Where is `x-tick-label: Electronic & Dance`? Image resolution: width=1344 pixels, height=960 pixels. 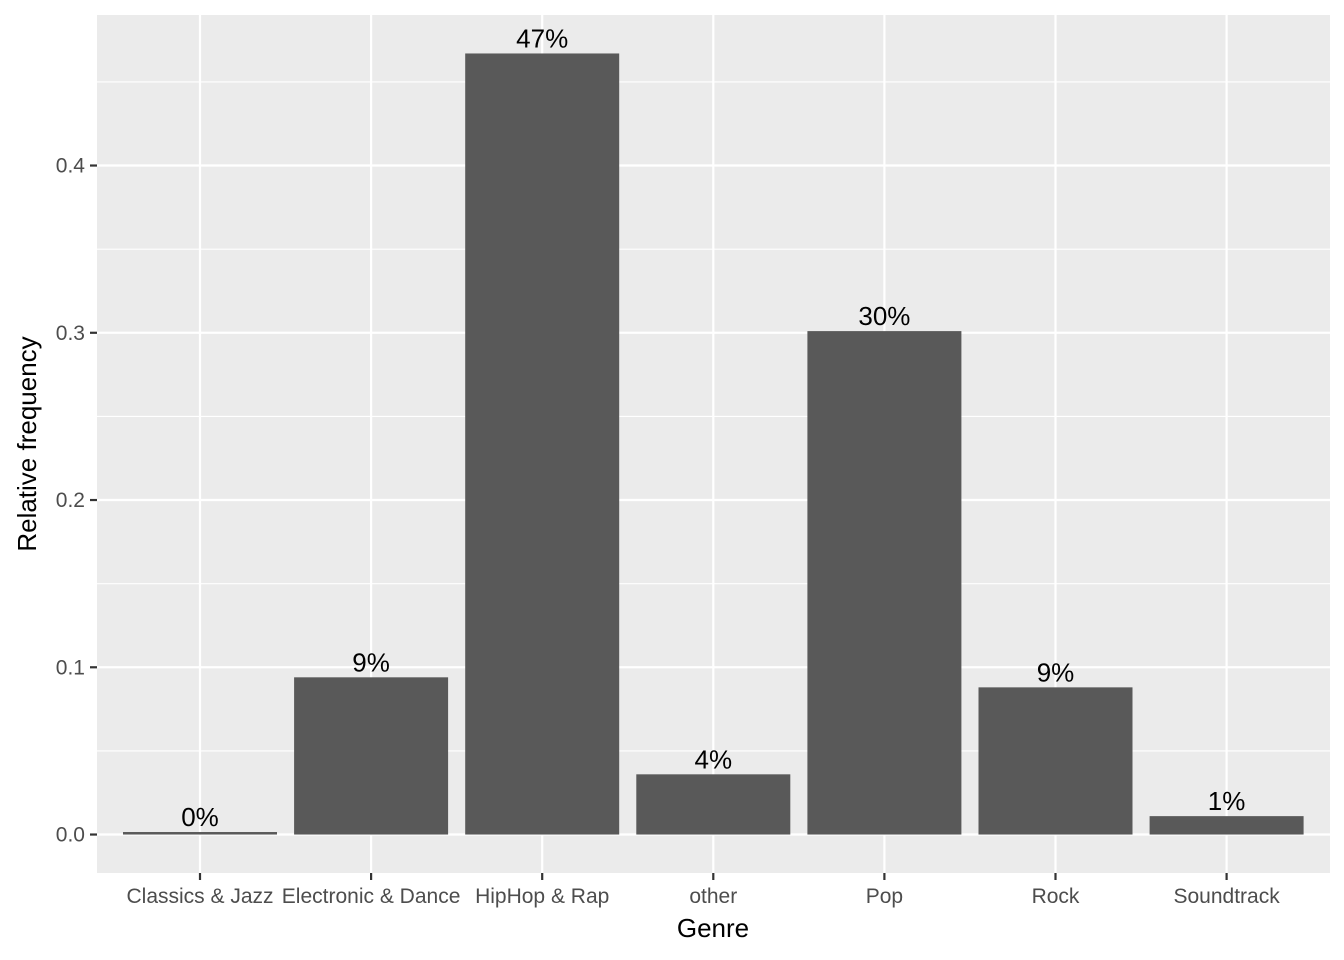 x-tick-label: Electronic & Dance is located at coordinates (371, 896).